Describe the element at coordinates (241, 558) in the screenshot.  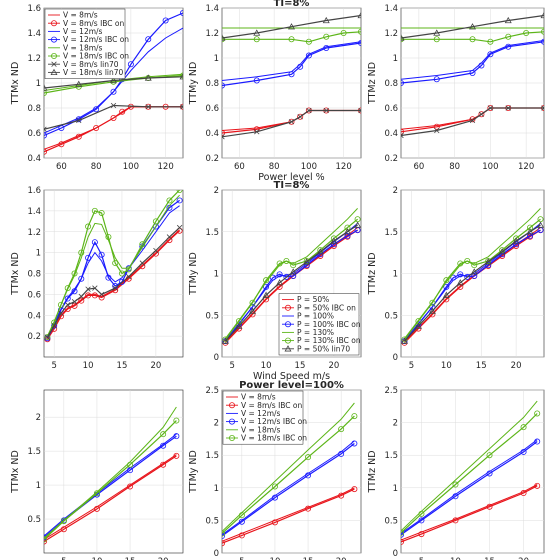
I see `x-tick-label: 5` at that location.